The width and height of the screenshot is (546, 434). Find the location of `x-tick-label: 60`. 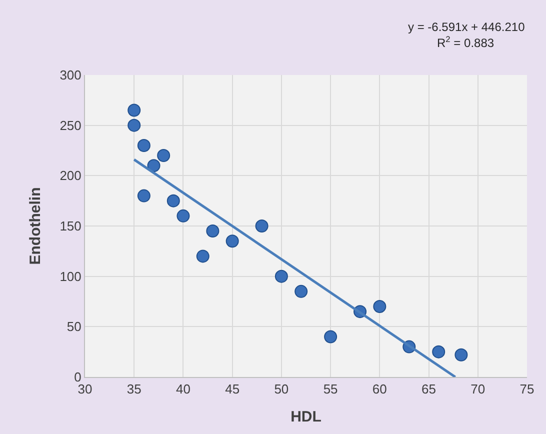

x-tick-label: 60 is located at coordinates (379, 389).